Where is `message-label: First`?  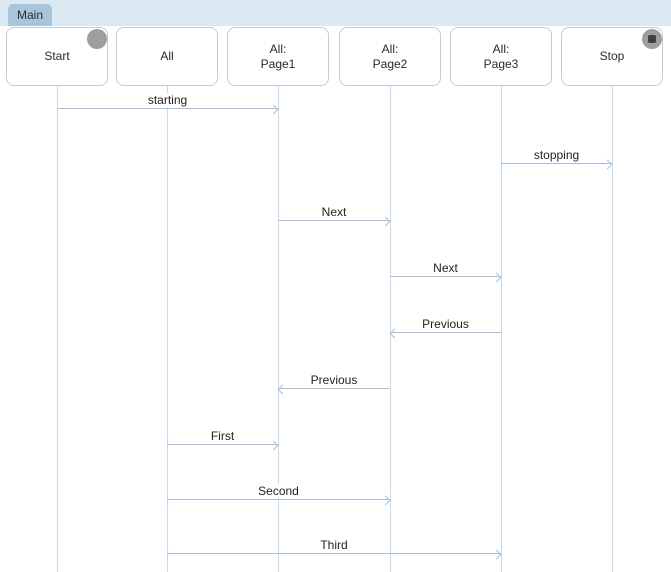
message-label: First is located at coordinates (222, 436).